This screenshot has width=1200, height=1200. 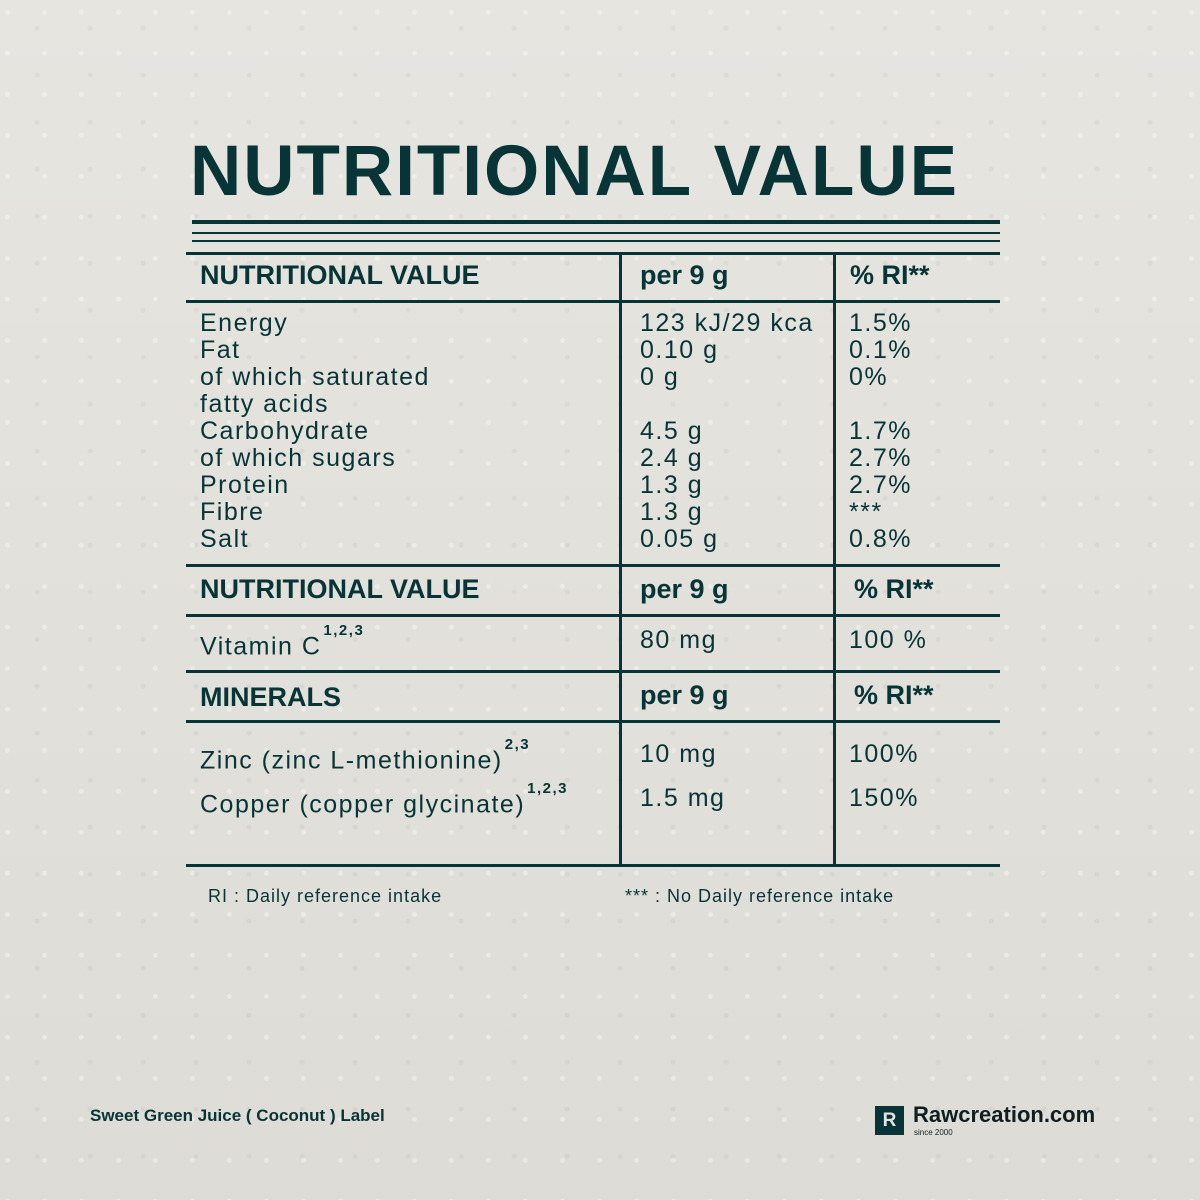 I want to click on product-label: Sweet Green Juice ( Coconut ) Label, so click(x=237, y=1115).